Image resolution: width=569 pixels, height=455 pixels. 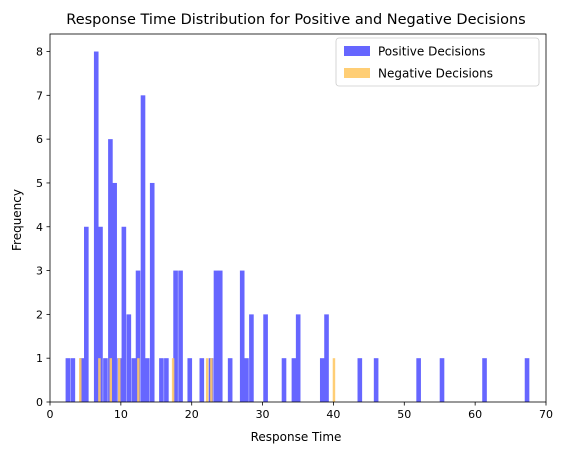 What do you see at coordinates (357, 73) in the screenshot?
I see `negative-legend-swatch` at bounding box center [357, 73].